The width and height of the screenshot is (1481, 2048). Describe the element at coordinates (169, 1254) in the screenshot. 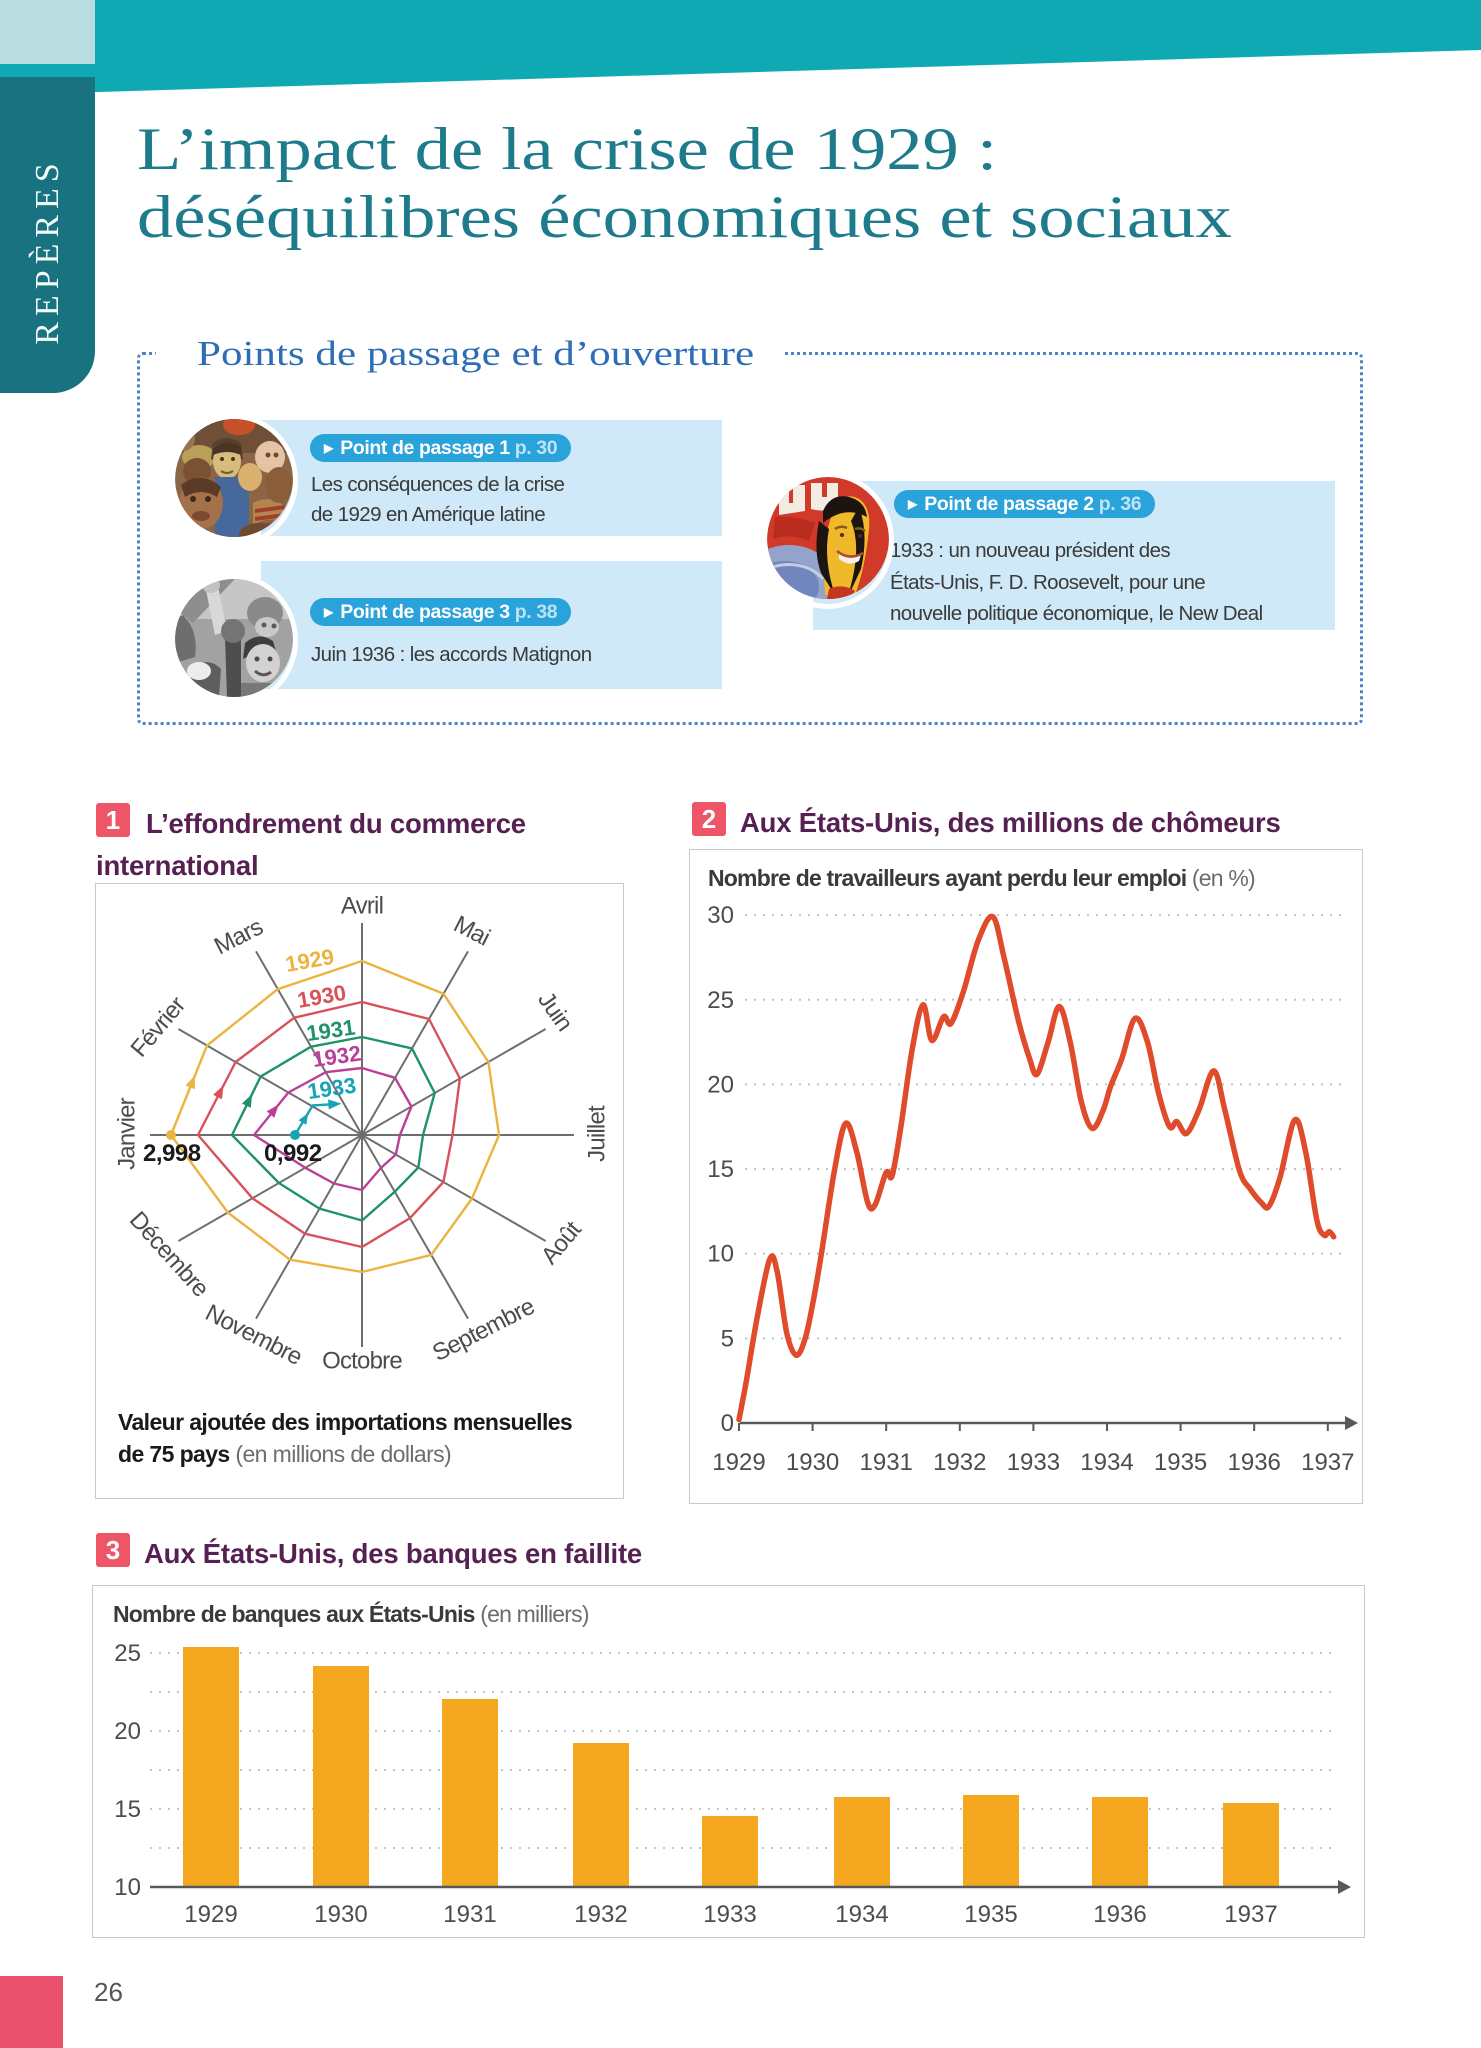

I see `svg-text: Décembre` at that location.